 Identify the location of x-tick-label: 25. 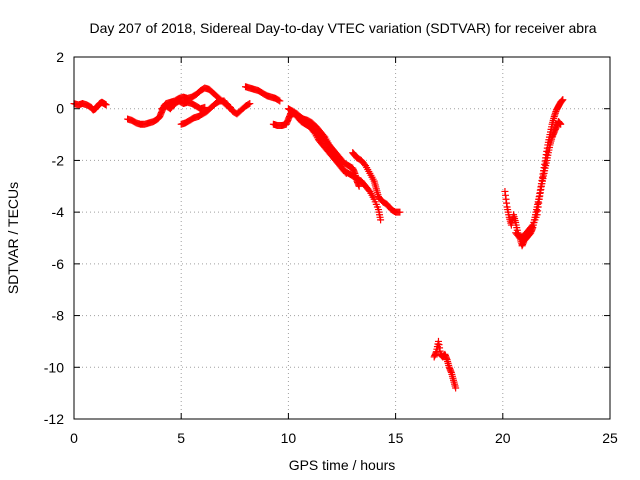
(610, 438).